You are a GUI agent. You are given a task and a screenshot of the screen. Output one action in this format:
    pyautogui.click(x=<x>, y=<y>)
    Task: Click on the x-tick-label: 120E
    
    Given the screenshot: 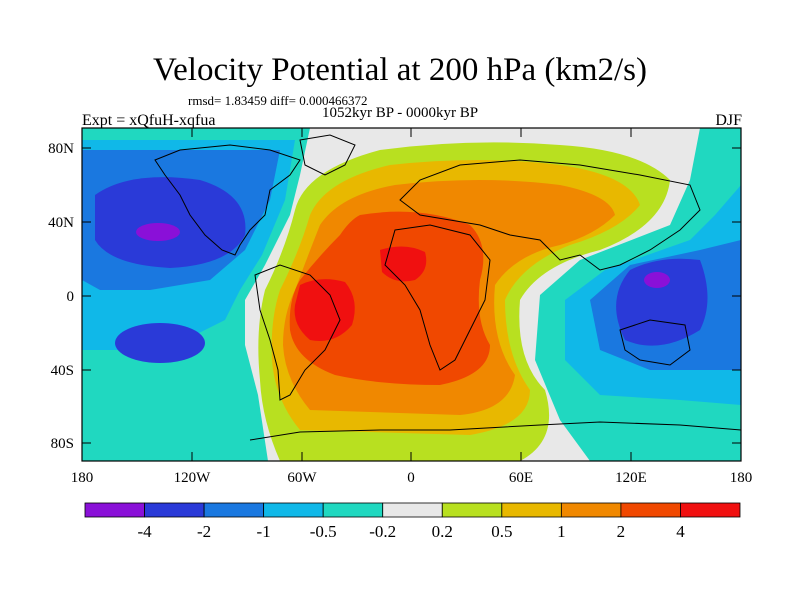 What is the action you would take?
    pyautogui.click(x=631, y=478)
    